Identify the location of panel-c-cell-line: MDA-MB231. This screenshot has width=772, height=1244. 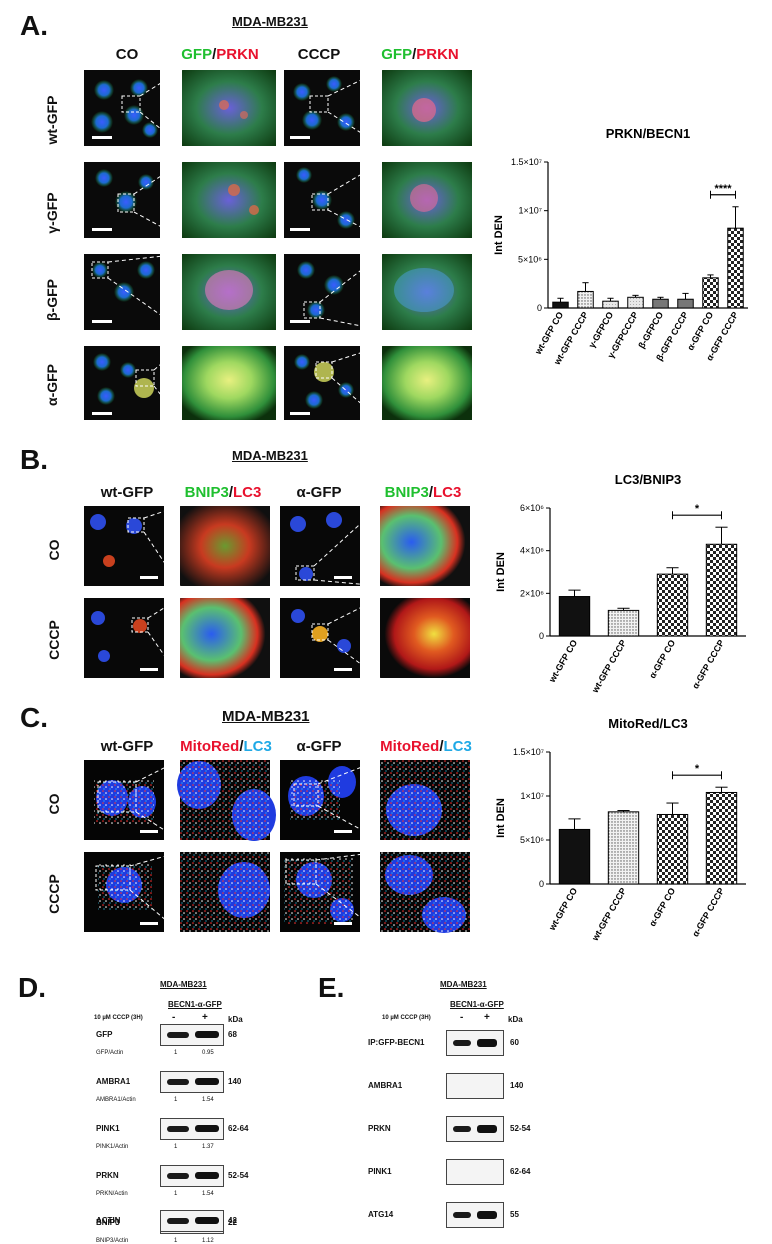
(266, 716).